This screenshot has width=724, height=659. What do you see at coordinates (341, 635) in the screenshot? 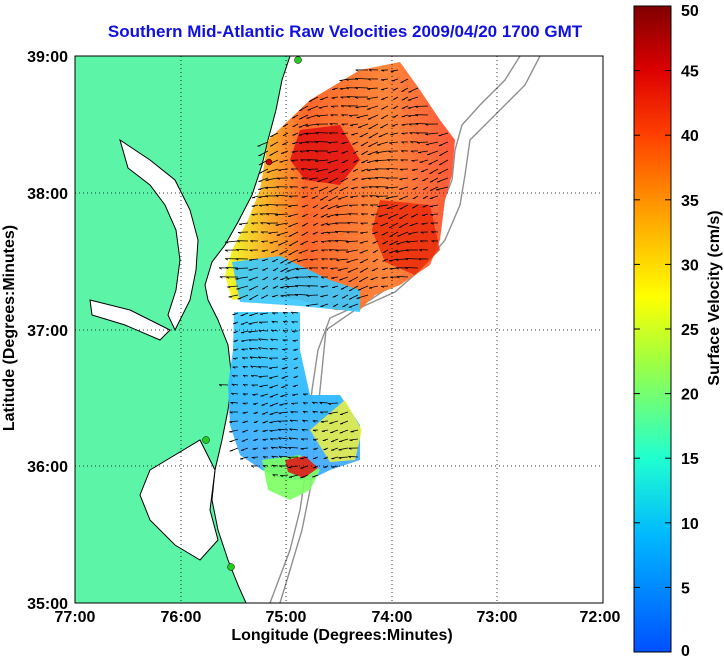
I see `x-axis-label: Longitude (Degrees:Minutes)` at bounding box center [341, 635].